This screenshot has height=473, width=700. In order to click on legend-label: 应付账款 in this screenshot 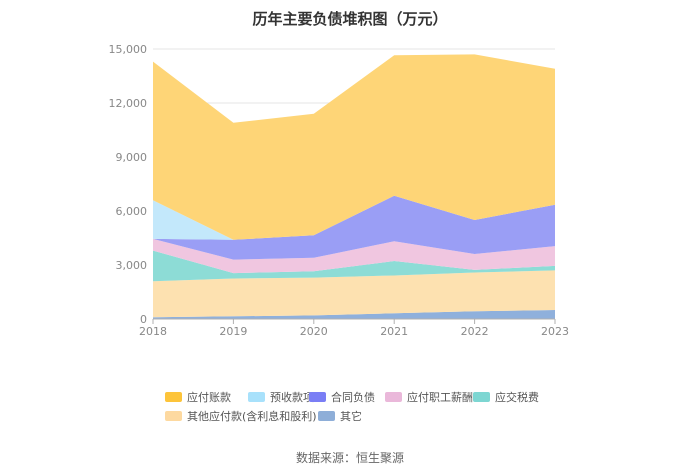, I will do `click(209, 397)`.